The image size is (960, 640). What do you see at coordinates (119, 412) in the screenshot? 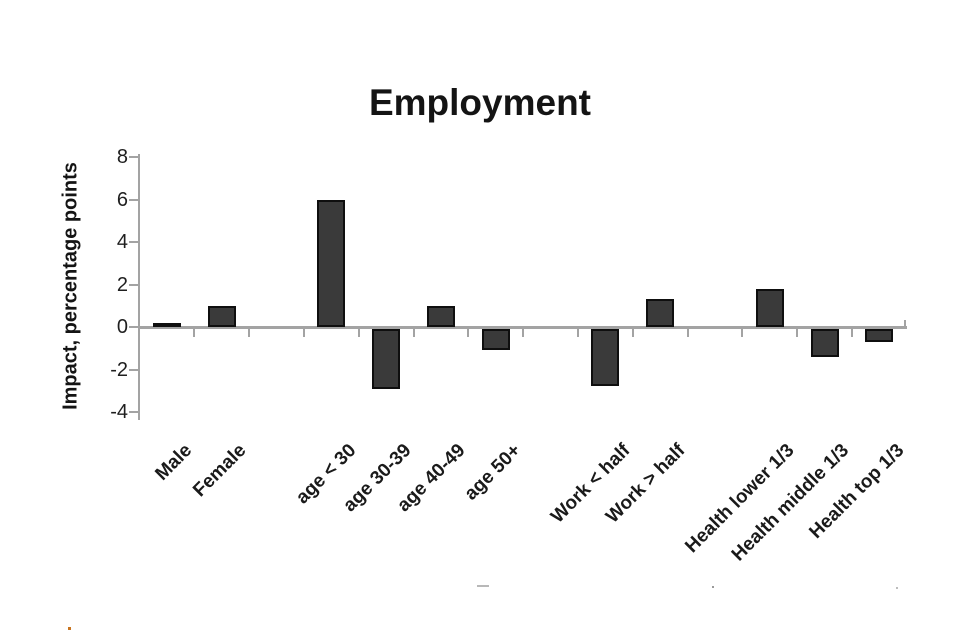
I see `y-tick-label: -4` at bounding box center [119, 412].